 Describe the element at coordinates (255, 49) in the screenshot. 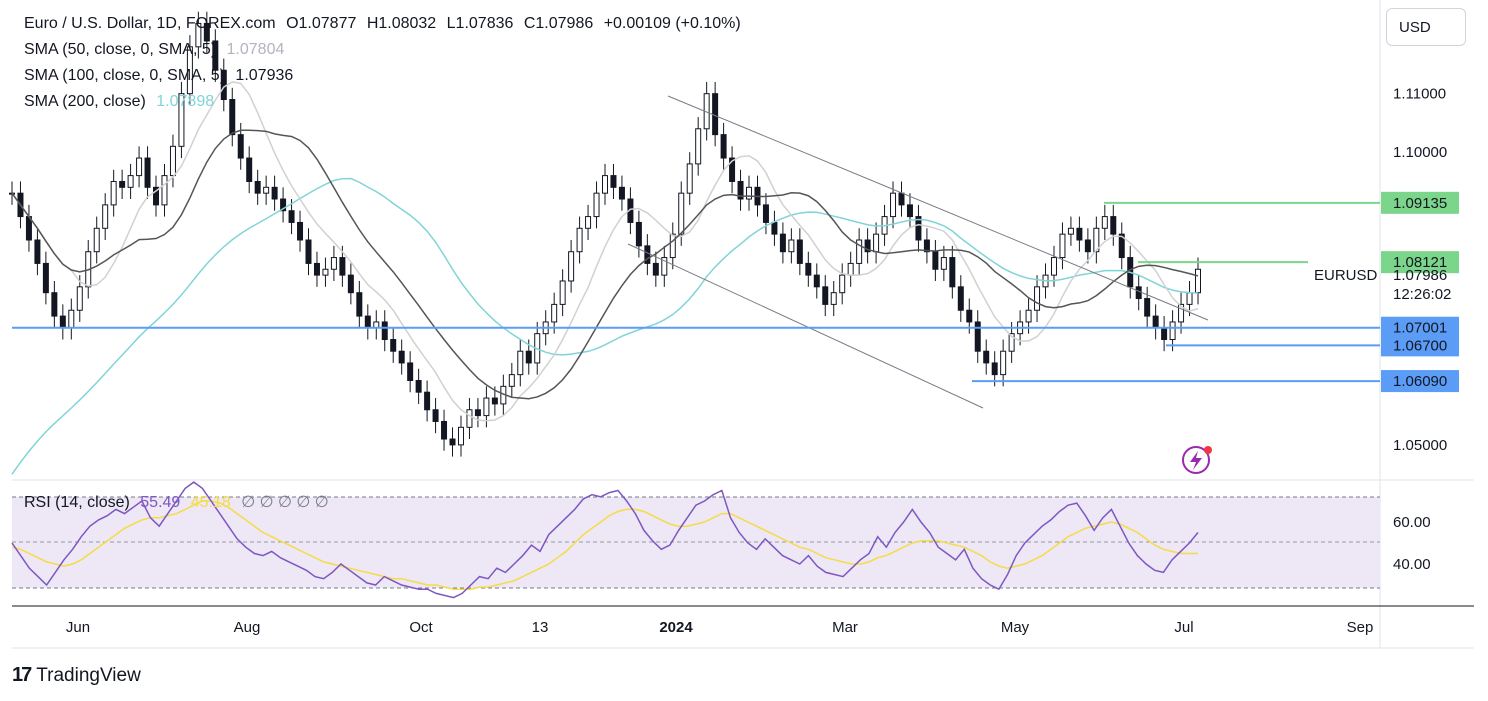

I see `sma50-legend-value: 1.07804` at that location.